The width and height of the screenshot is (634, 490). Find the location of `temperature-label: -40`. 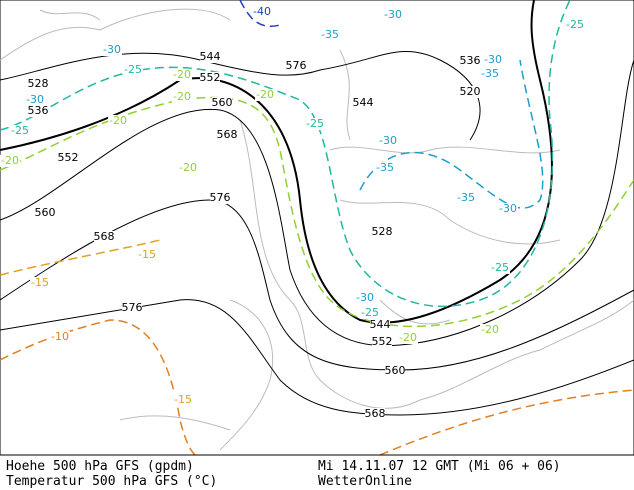

temperature-label: -40 is located at coordinates (262, 11).